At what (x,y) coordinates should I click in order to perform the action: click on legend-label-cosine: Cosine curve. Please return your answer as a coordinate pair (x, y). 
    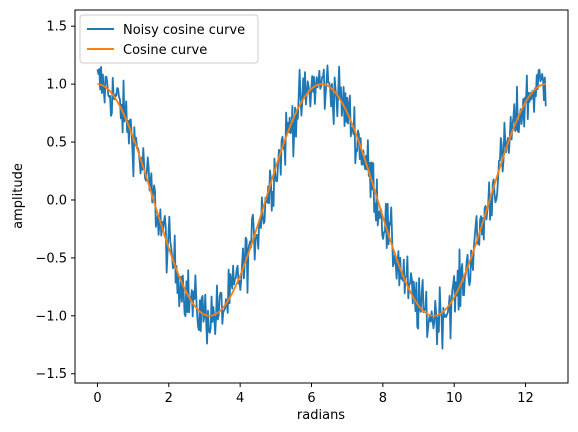
    Looking at the image, I should click on (165, 50).